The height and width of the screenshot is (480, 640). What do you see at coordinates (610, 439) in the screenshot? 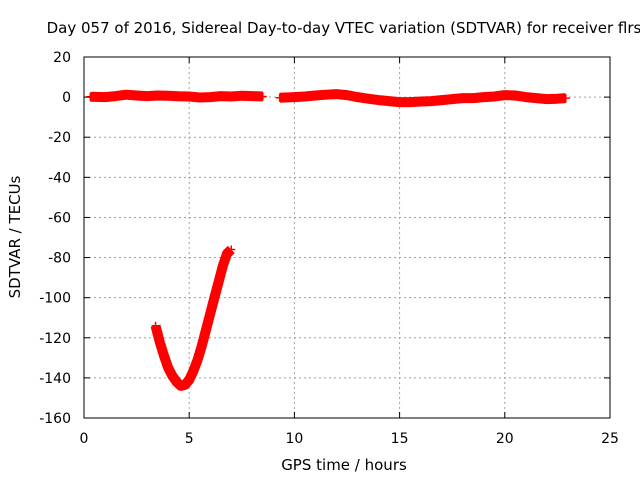
I see `x-tick-label: 25` at bounding box center [610, 439].